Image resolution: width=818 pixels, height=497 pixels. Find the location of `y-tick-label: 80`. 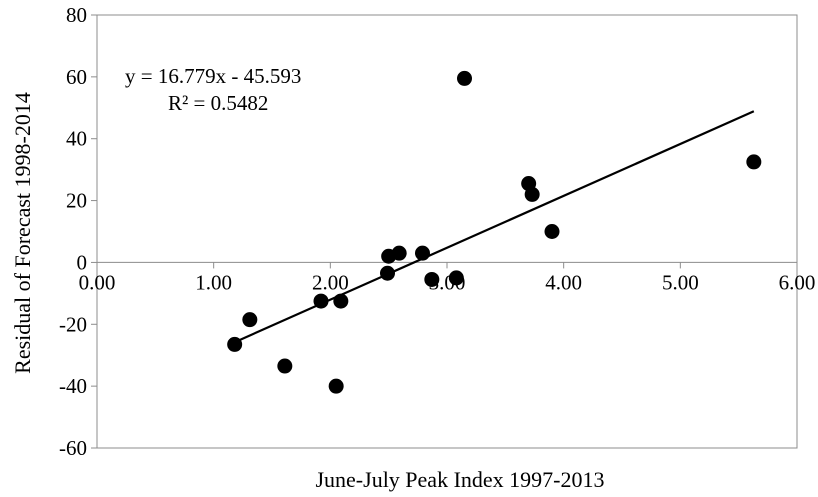

y-tick-label: 80 is located at coordinates (76, 15).